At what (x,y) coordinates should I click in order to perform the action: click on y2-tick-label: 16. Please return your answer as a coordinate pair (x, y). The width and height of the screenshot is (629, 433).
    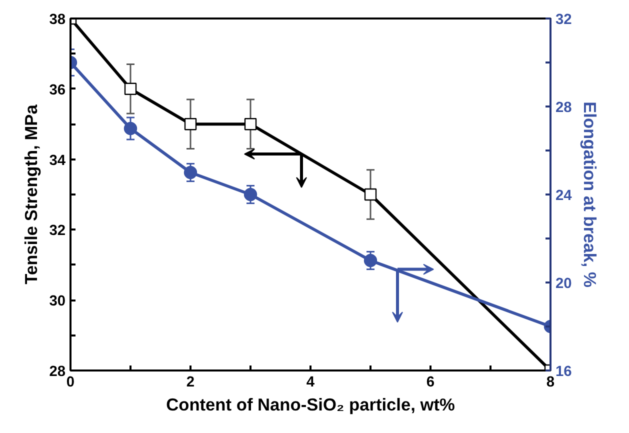
    Looking at the image, I should click on (564, 372).